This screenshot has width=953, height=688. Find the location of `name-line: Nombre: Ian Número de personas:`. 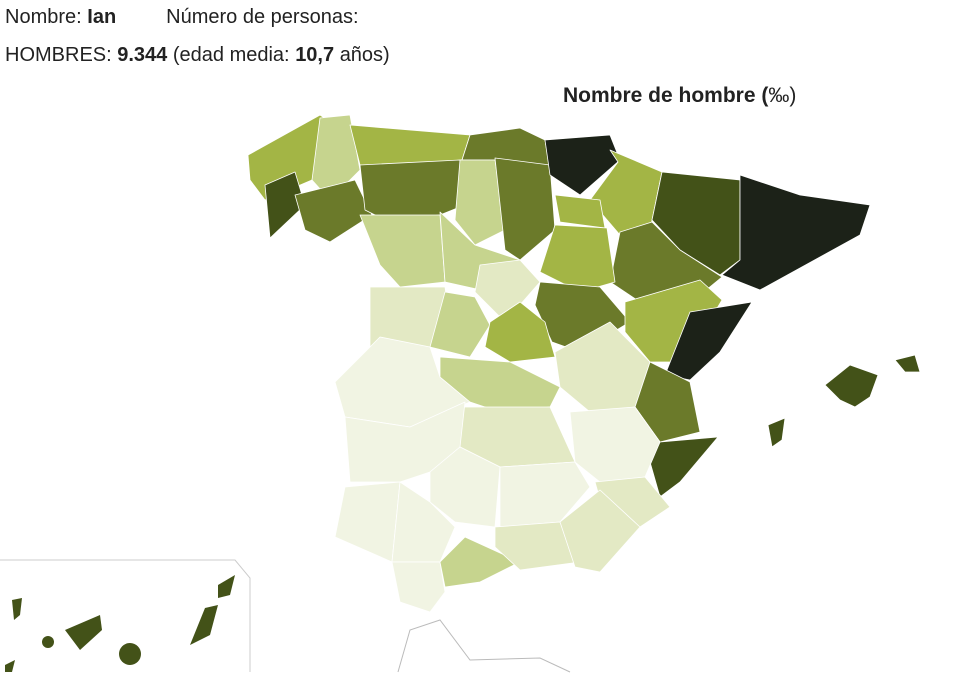

name-line: Nombre: Ian Número de personas: is located at coordinates (182, 17).